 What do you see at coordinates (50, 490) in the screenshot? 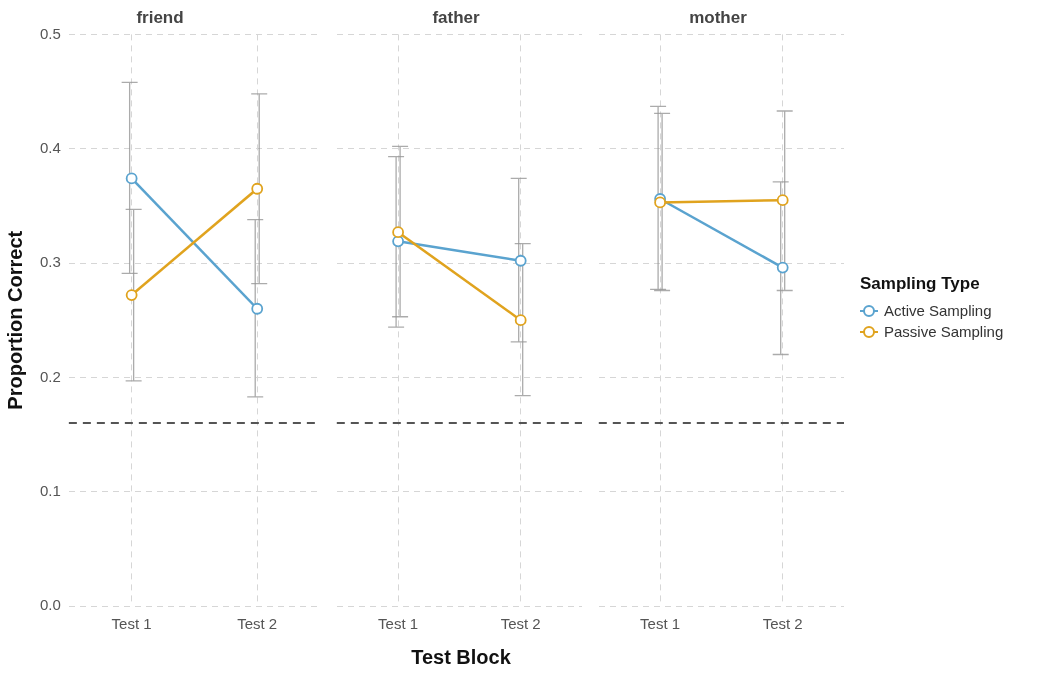
I see `y-tick-label: 0.1` at bounding box center [50, 490].